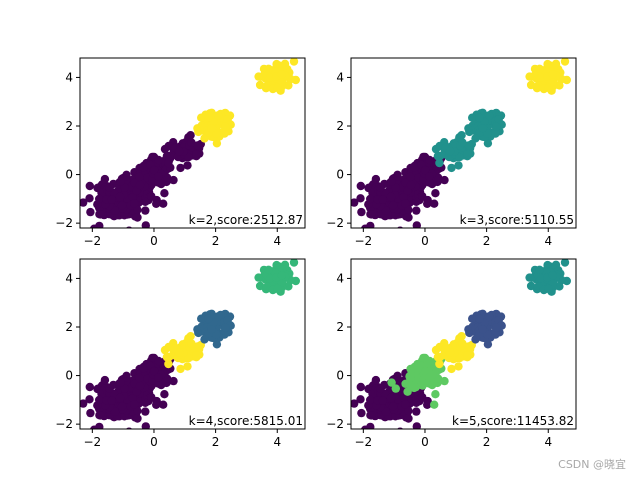 The height and width of the screenshot is (480, 640). I want to click on y-tick-label: 0, so click(69, 376).